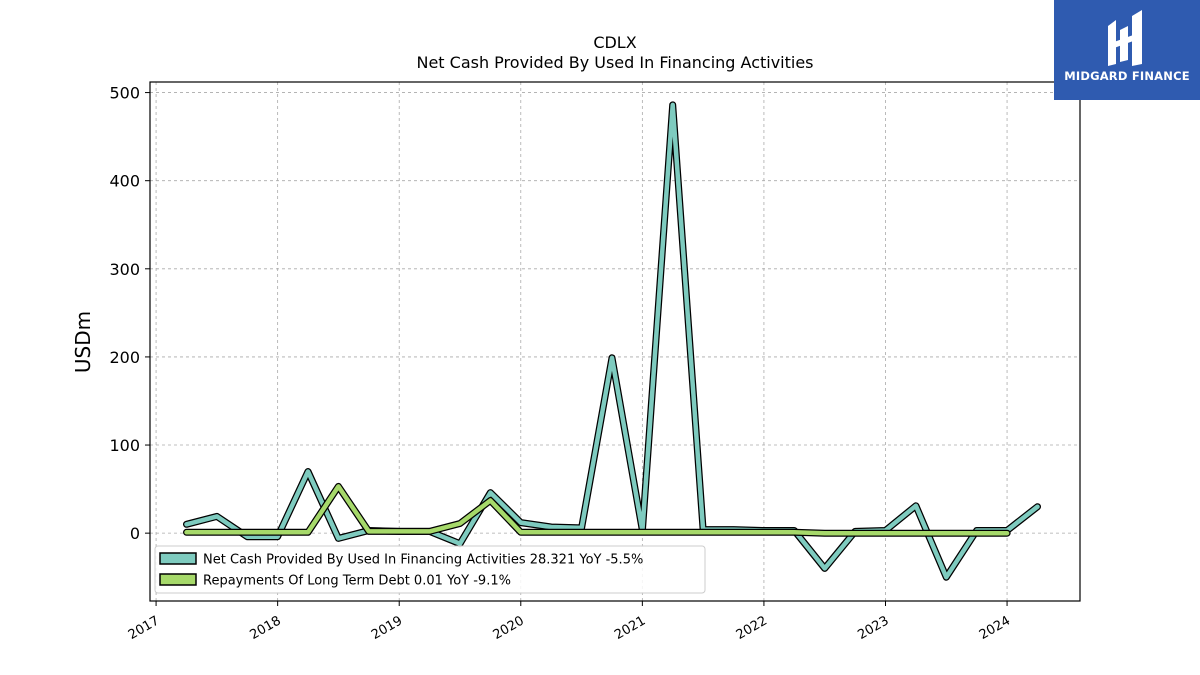  Describe the element at coordinates (614, 42) in the screenshot. I see `chart-title: CDLX` at that location.